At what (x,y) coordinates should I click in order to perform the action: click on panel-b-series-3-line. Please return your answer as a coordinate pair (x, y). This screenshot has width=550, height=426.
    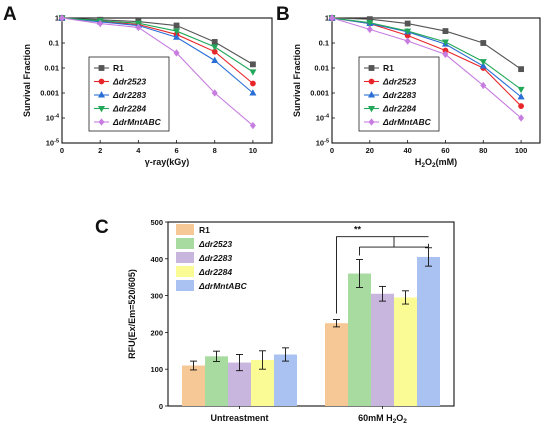
    Looking at the image, I should click on (426, 57).